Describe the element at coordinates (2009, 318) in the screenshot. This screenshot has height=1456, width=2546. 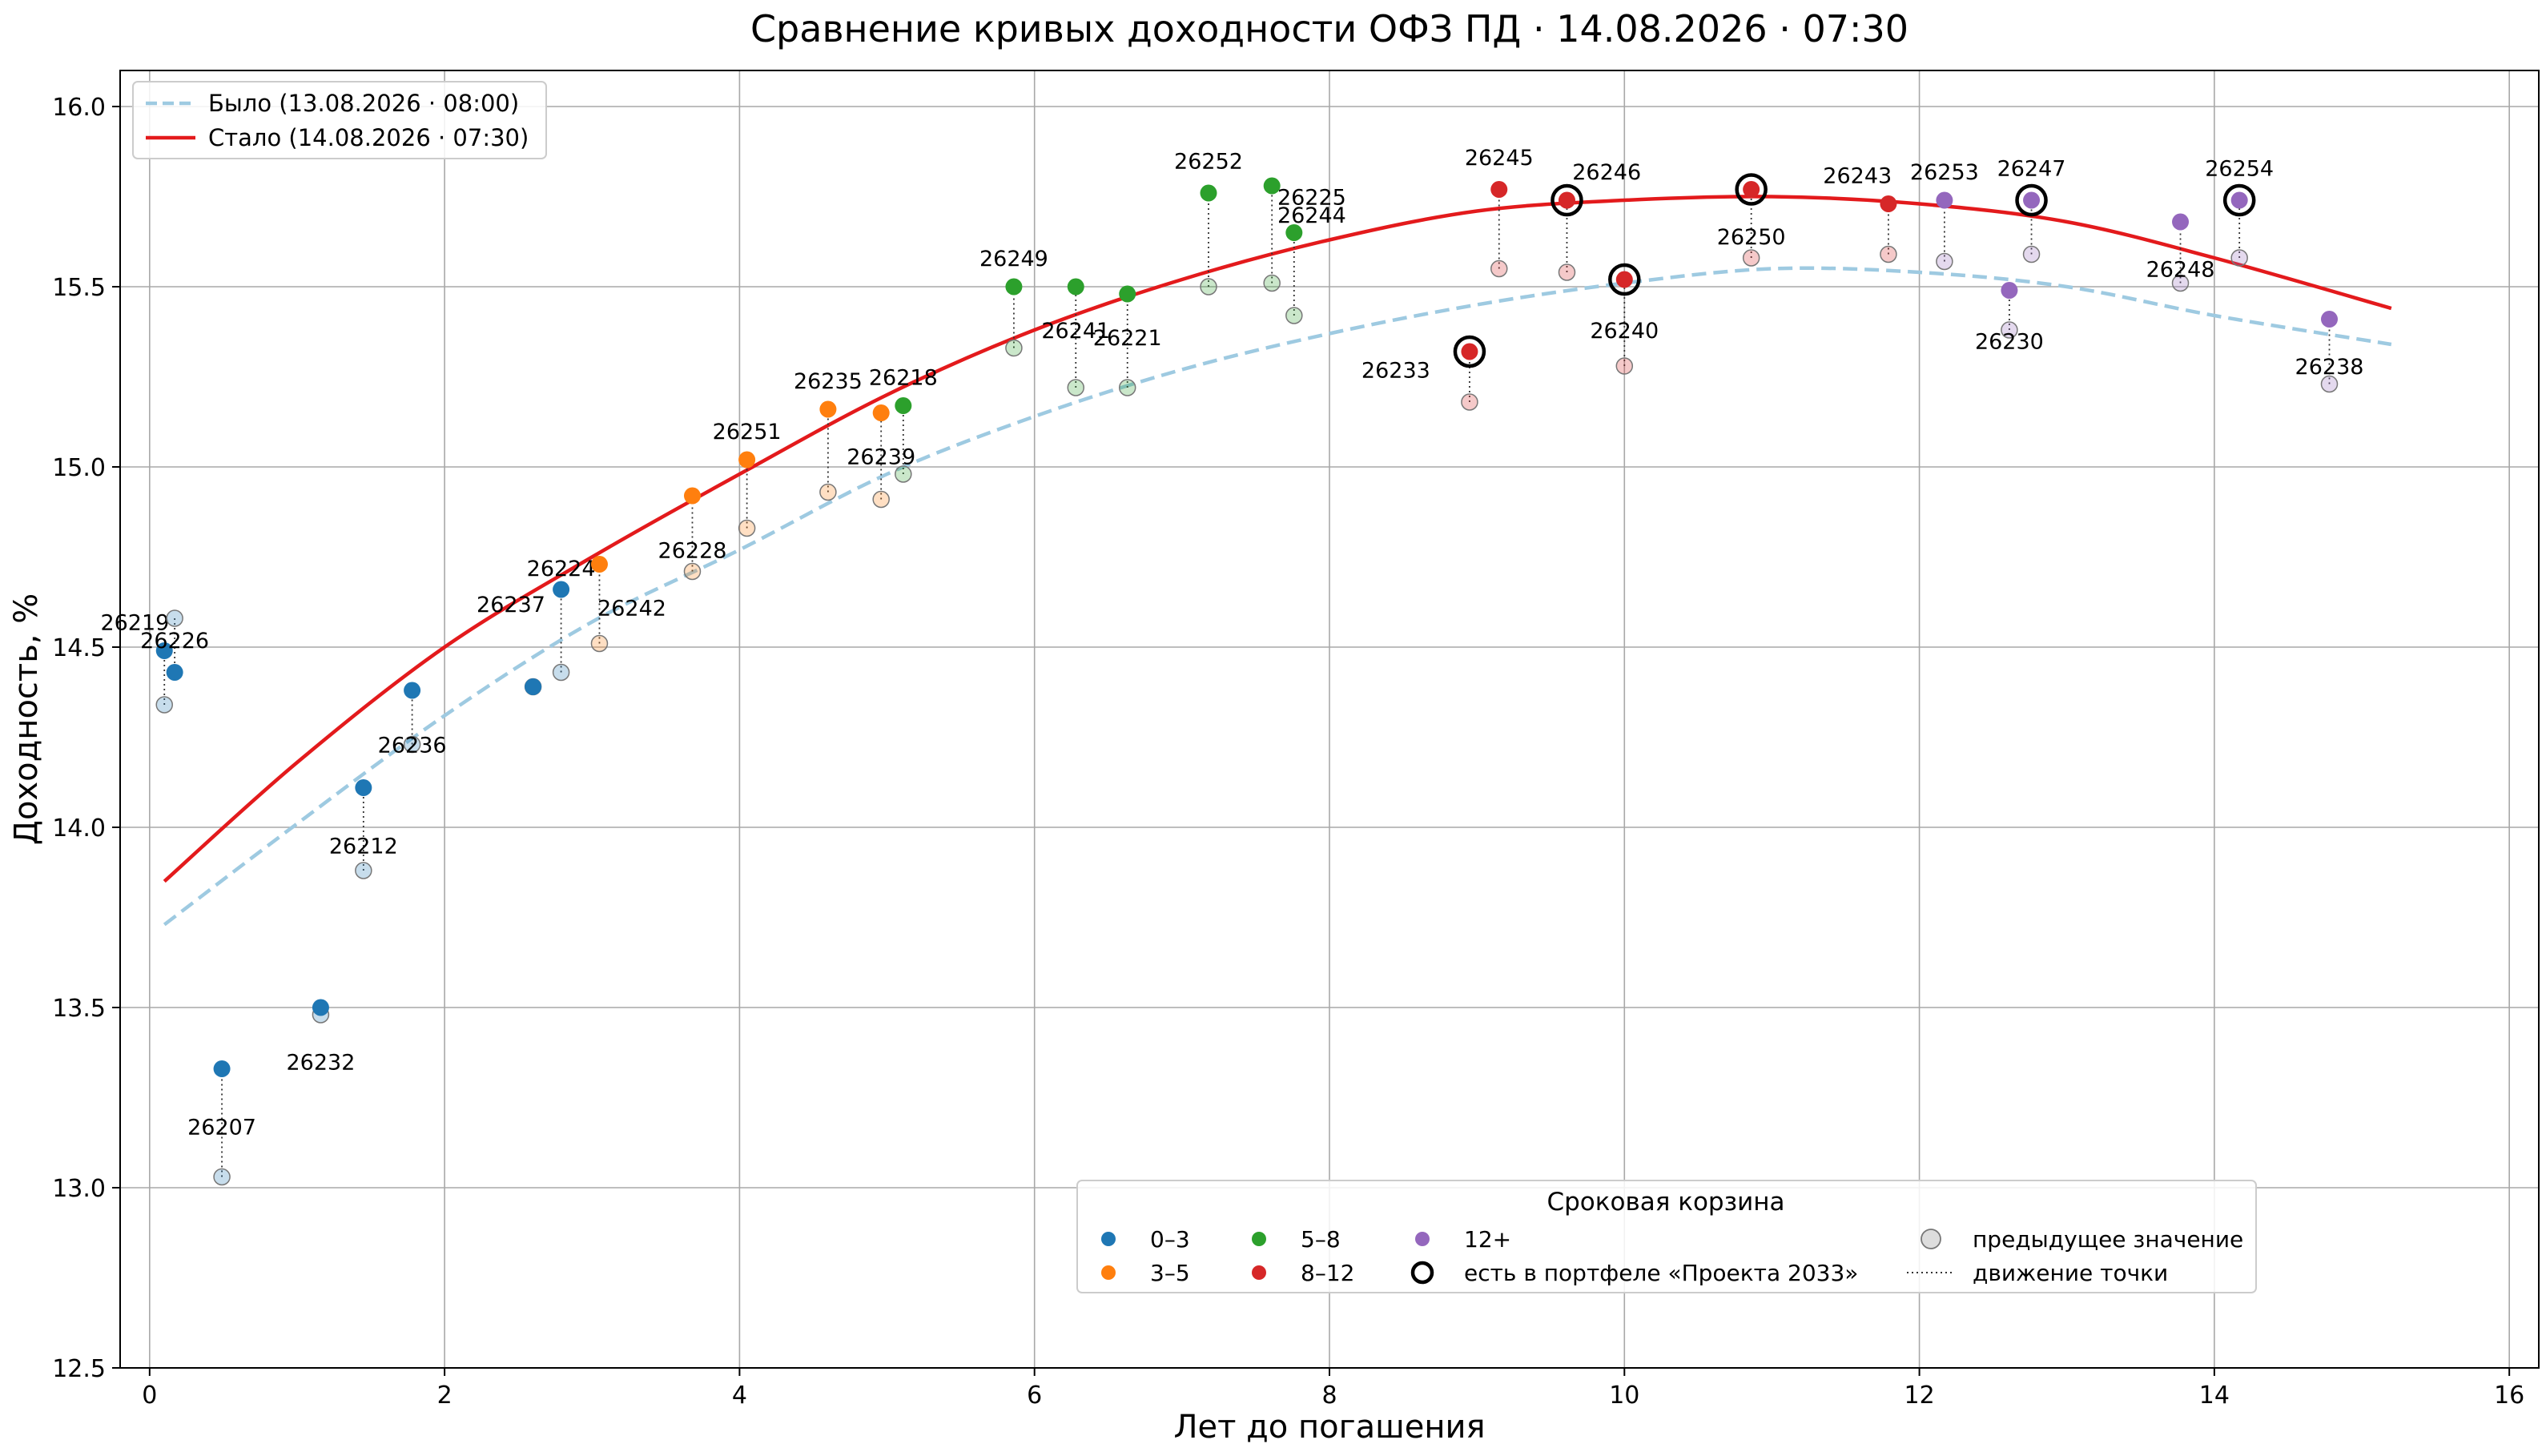
I see `bond-26230: 26230` at that location.